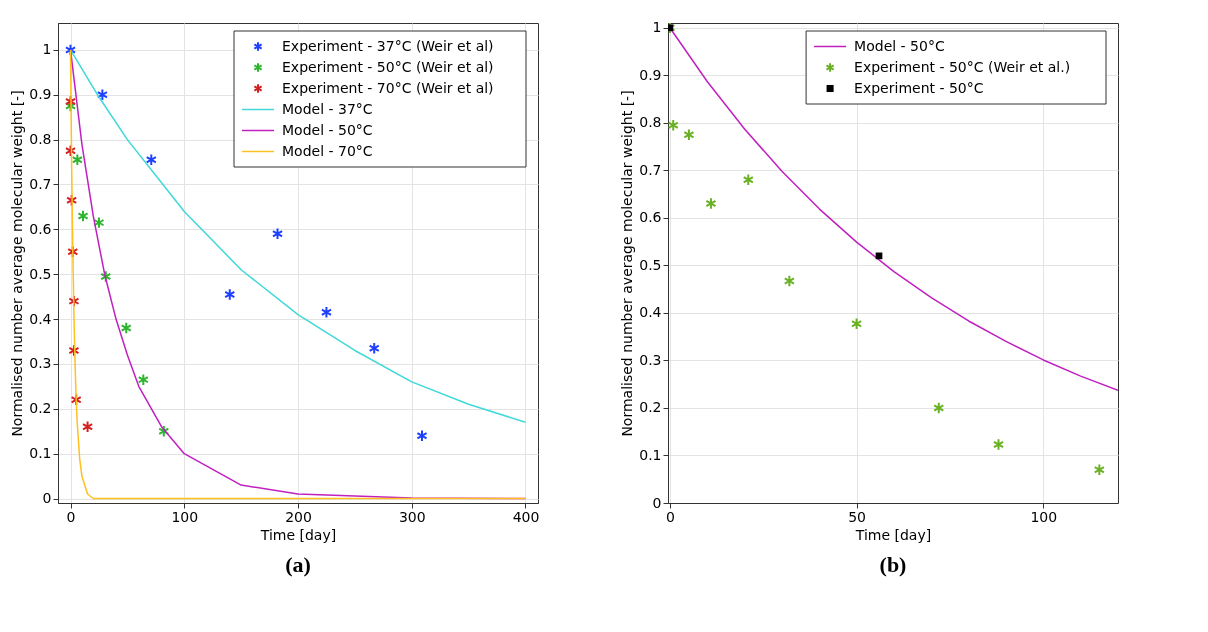 Image resolution: width=1208 pixels, height=632 pixels. What do you see at coordinates (327, 150) in the screenshot?
I see `legend-label: Model - 70°C` at bounding box center [327, 150].